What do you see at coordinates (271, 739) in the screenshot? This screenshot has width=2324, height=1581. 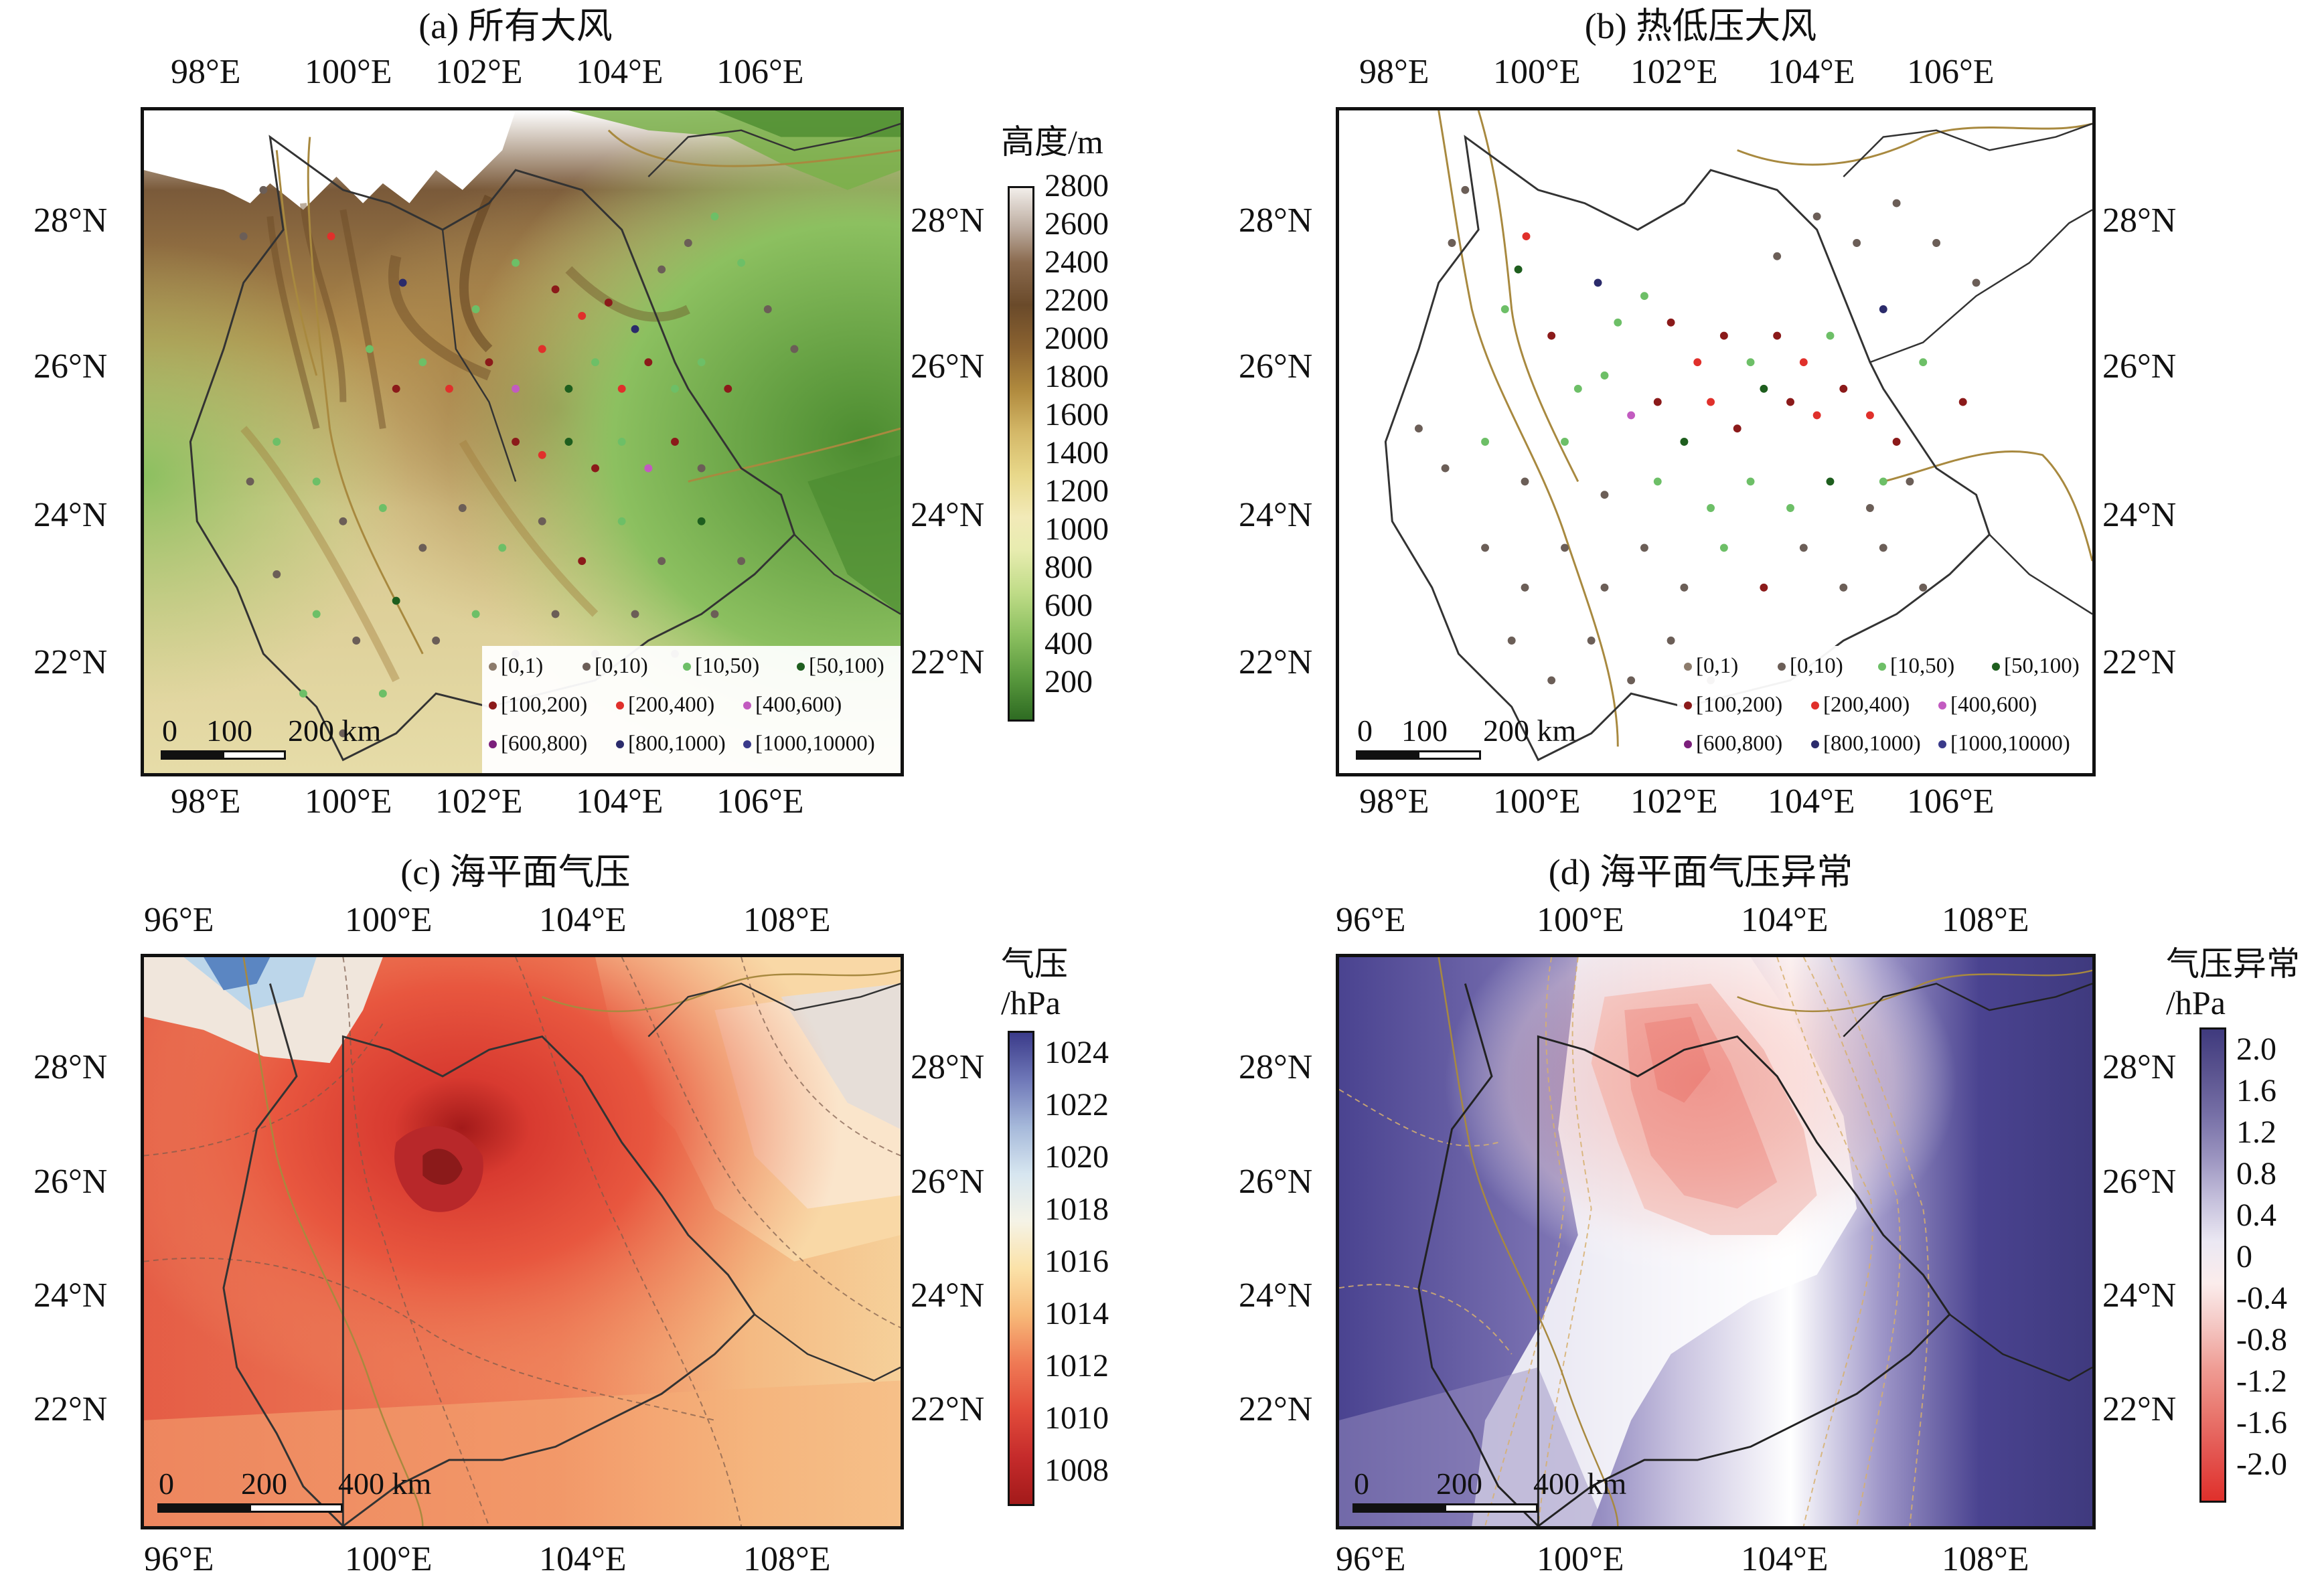 I see `scale-bar-a: 0 100 200 km` at bounding box center [271, 739].